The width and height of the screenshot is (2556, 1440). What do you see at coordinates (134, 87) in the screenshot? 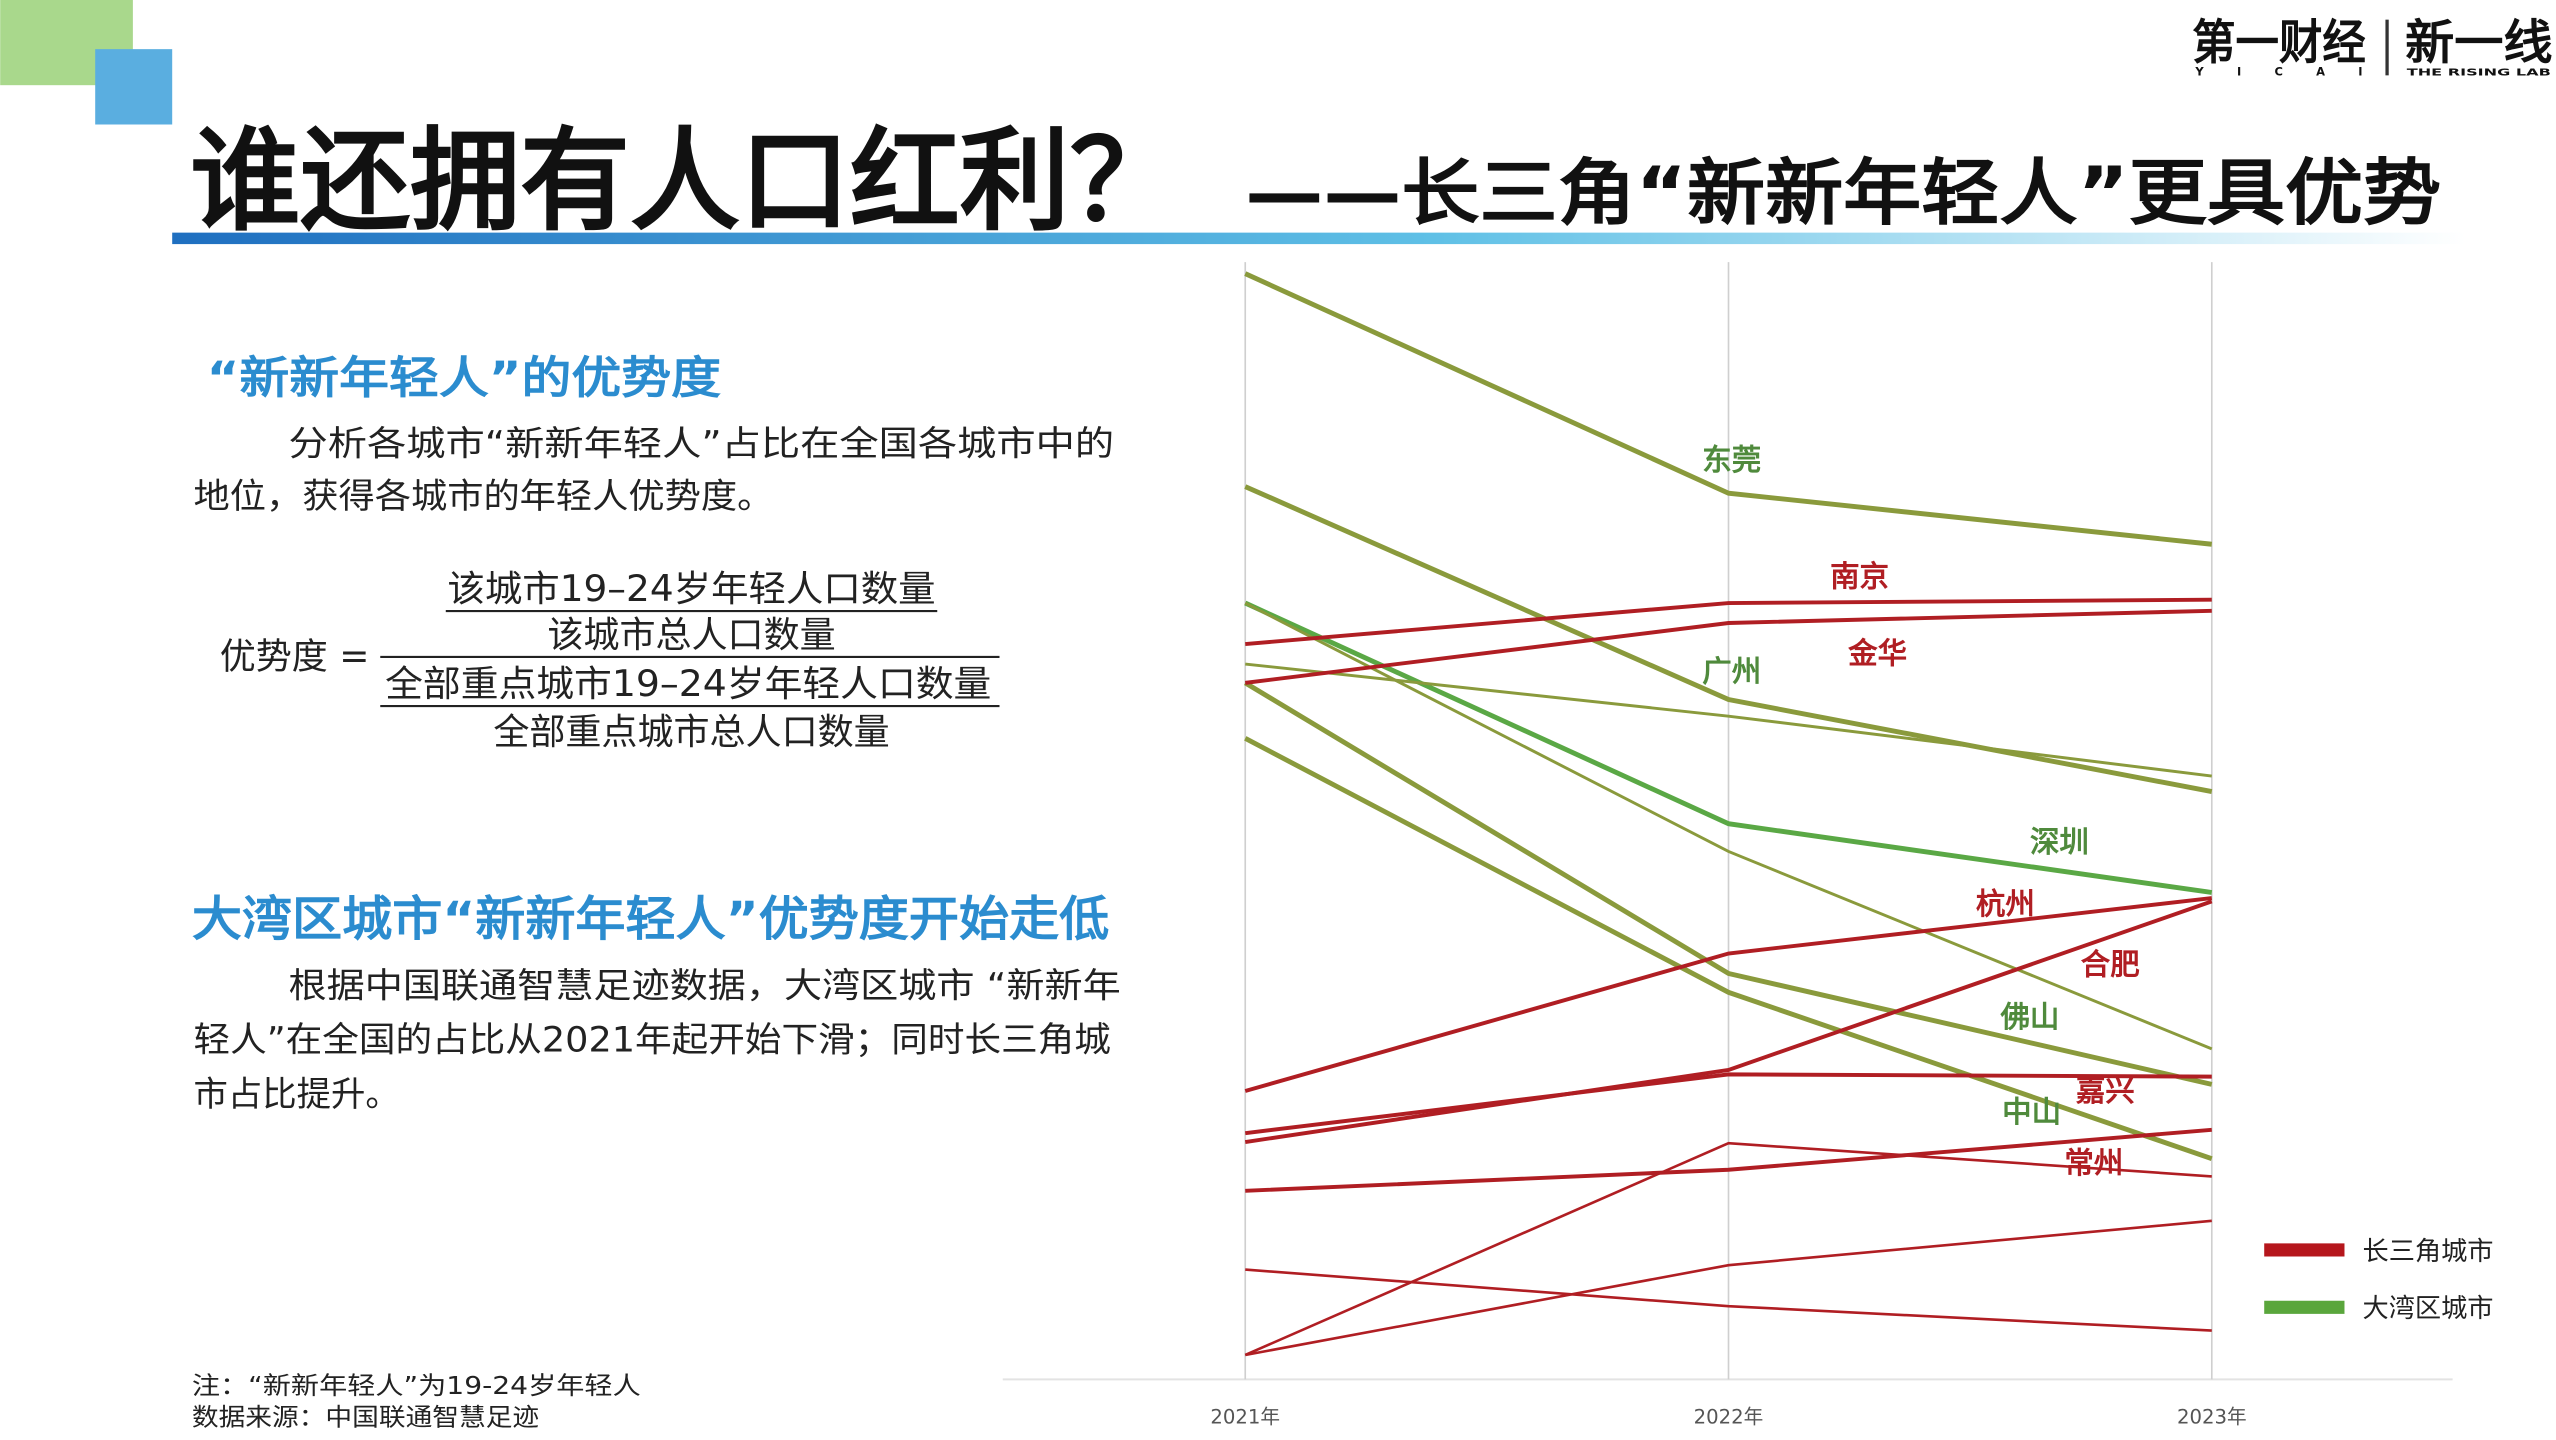
I see `deco-square` at bounding box center [134, 87].